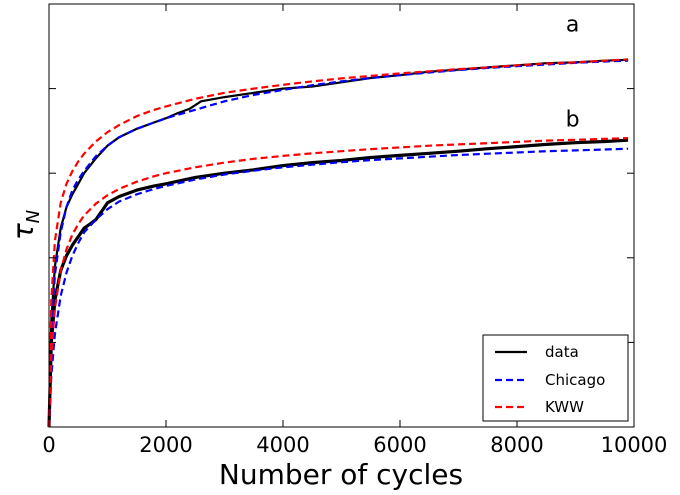  I want to click on x-tick-label: 2000, so click(165, 445).